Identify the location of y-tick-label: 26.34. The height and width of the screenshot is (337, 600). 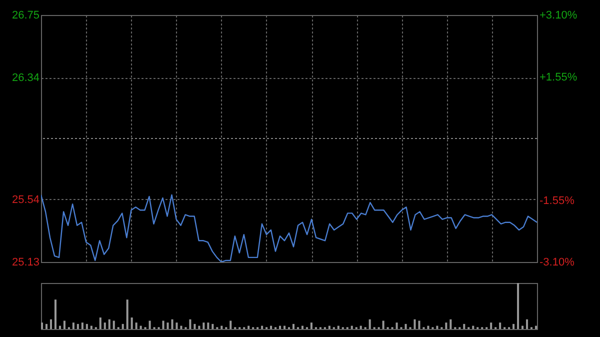
(26, 78).